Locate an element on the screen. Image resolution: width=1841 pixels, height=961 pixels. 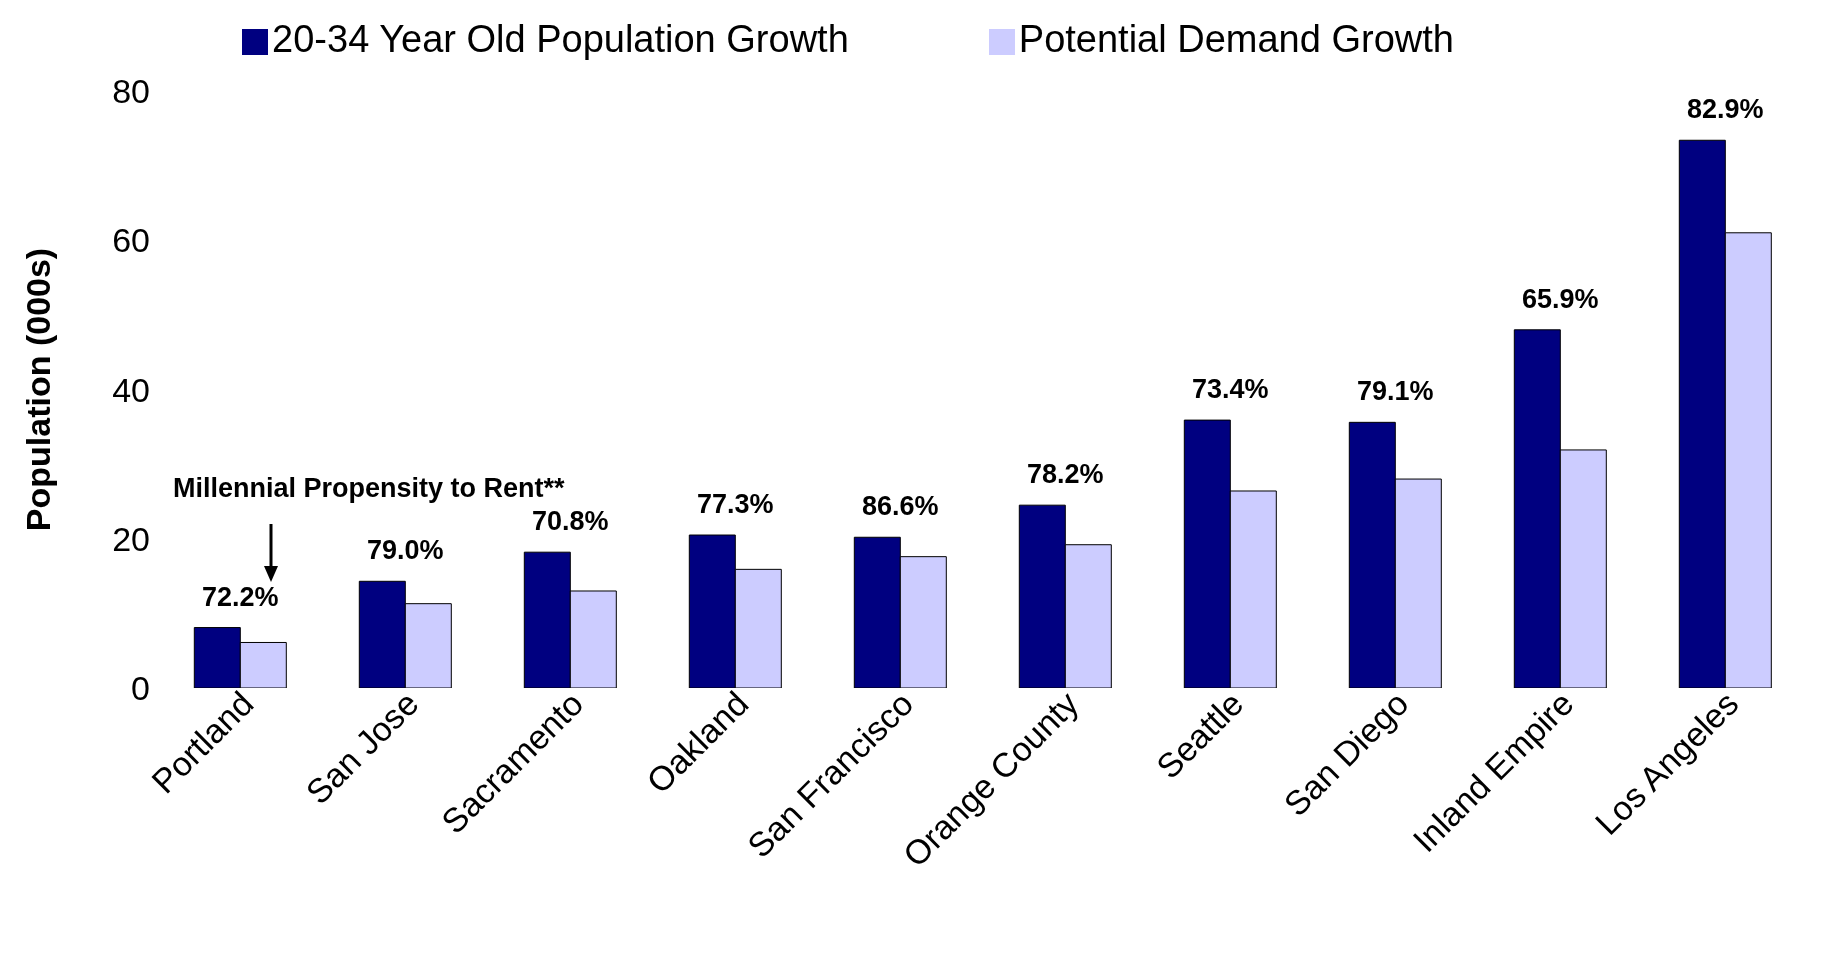
y-tick-label: 40 is located at coordinates (131, 389).